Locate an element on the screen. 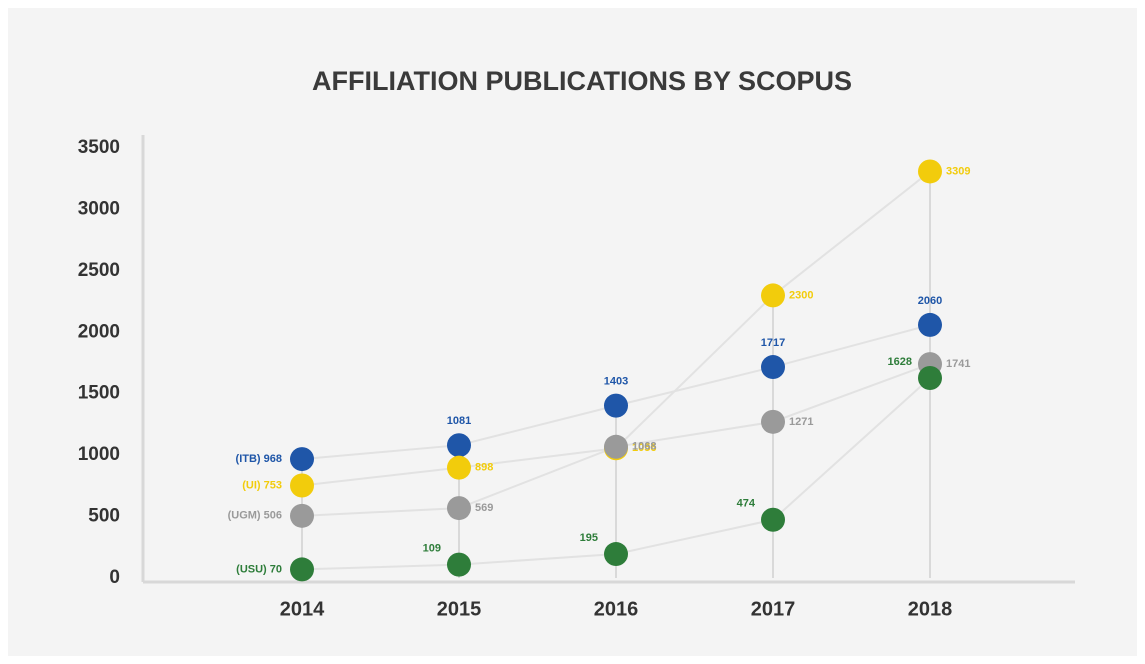 The height and width of the screenshot is (664, 1145). data-label: 2060 is located at coordinates (930, 301).